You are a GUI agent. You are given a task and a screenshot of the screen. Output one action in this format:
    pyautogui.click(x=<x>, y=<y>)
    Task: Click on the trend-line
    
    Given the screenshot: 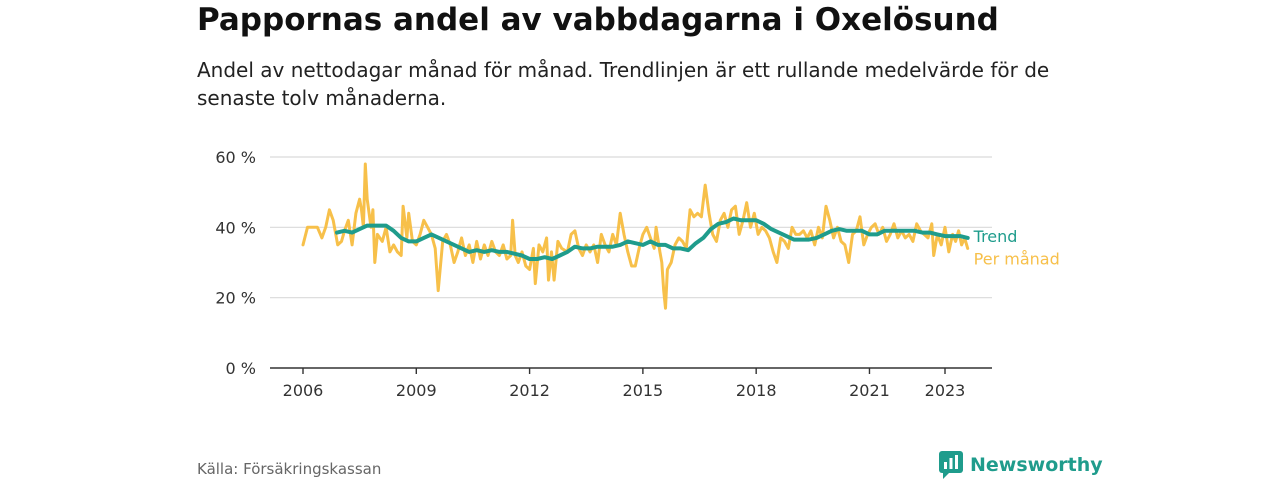 What is the action you would take?
    pyautogui.click(x=652, y=238)
    